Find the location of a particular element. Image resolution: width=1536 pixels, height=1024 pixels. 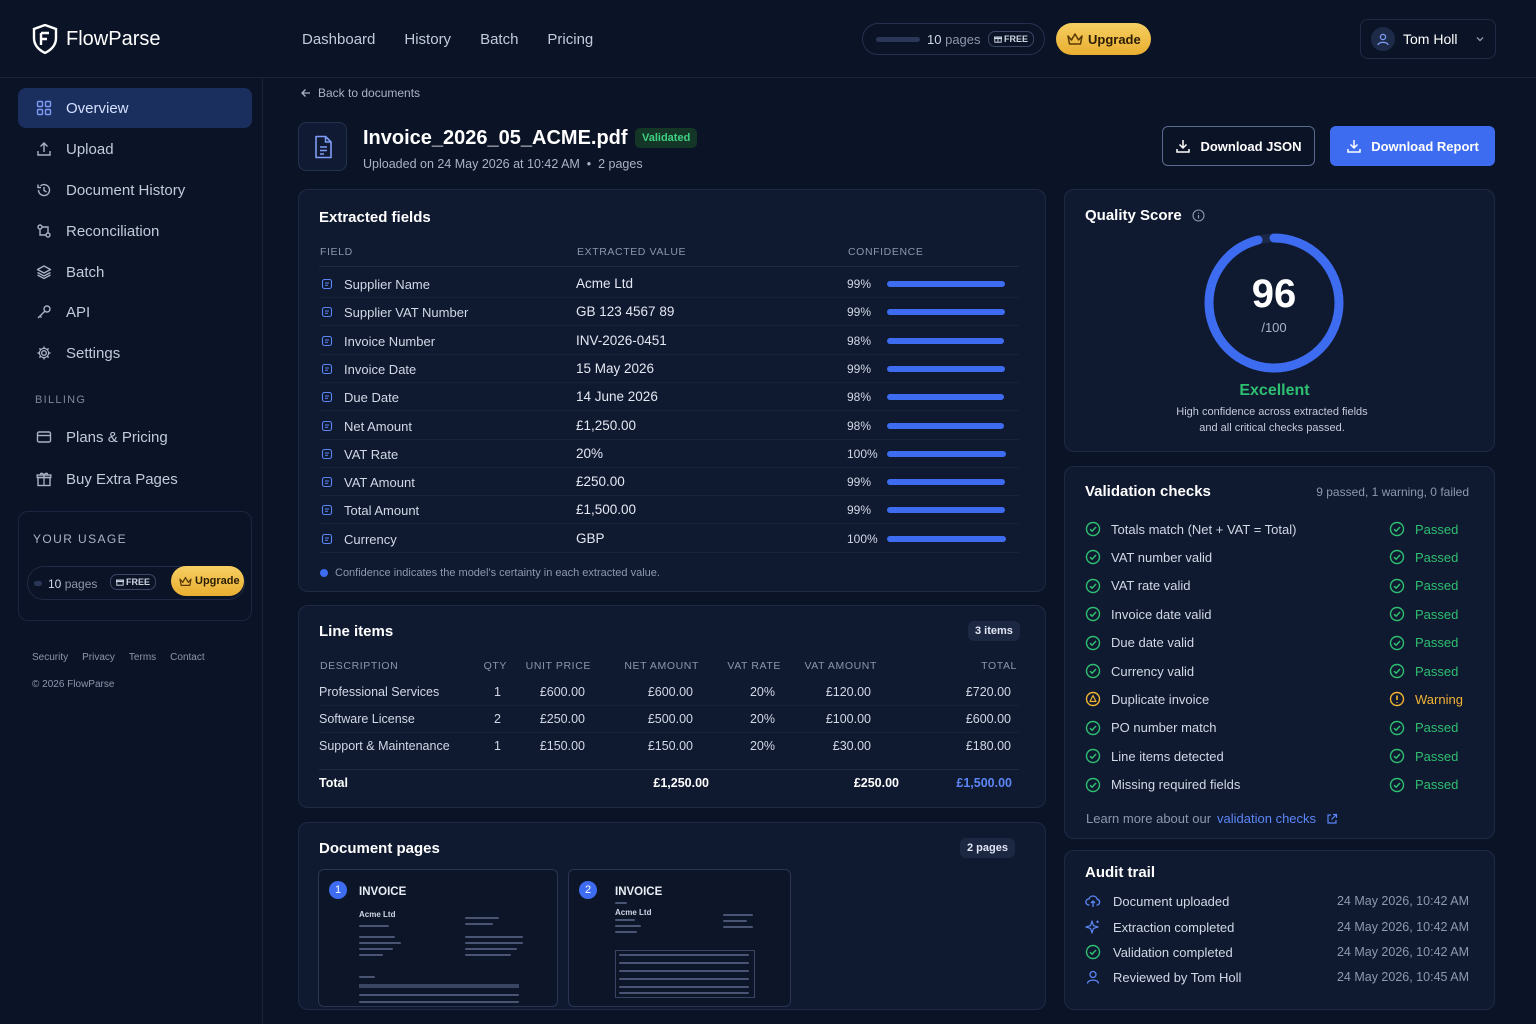

validation-check-row: Missing required fields Passed is located at coordinates (1279, 785).